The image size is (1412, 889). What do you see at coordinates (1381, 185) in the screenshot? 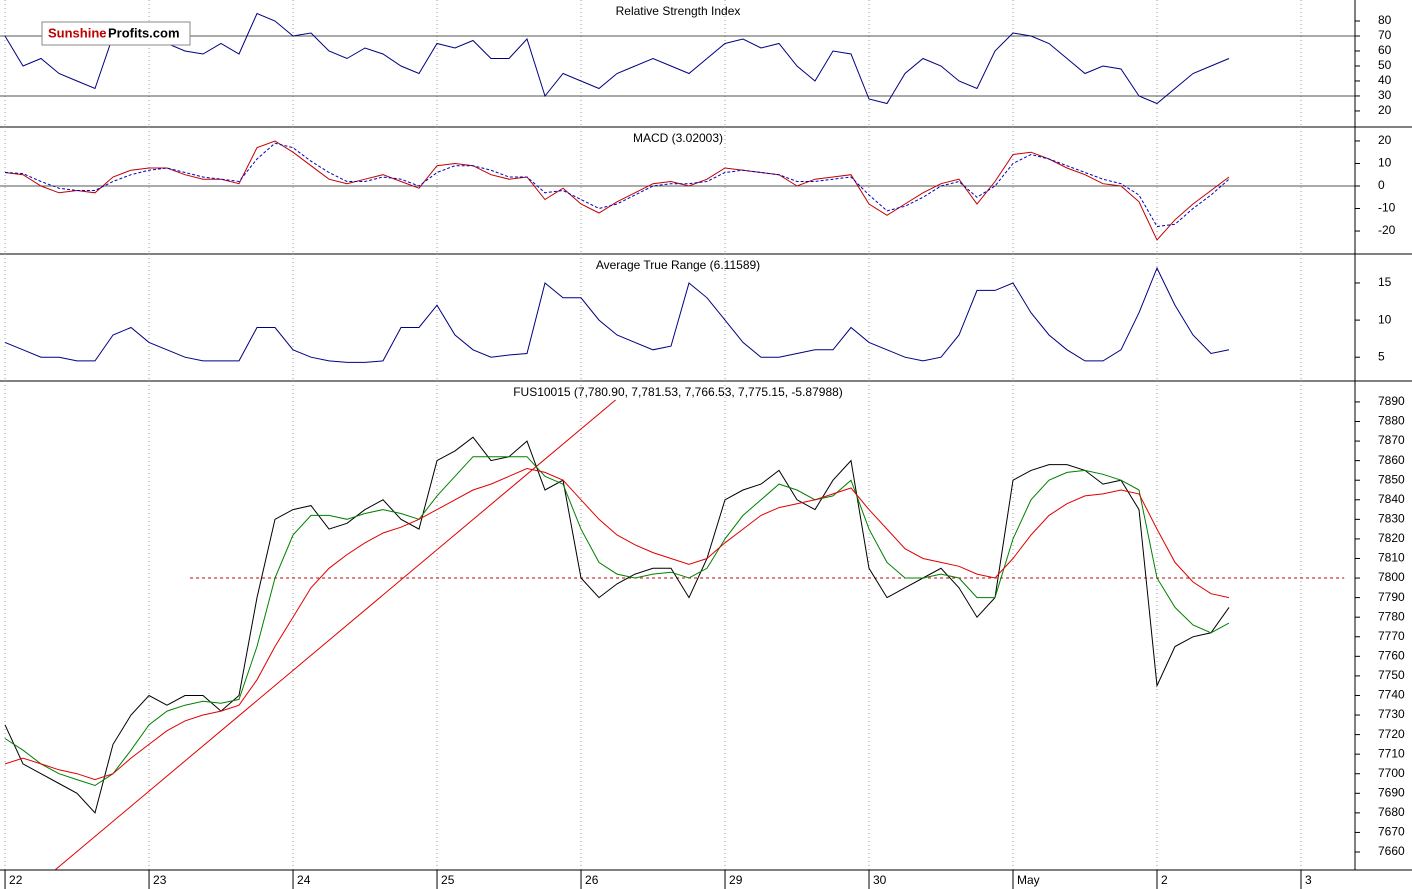
I see `y-tick-label: 0` at bounding box center [1381, 185].